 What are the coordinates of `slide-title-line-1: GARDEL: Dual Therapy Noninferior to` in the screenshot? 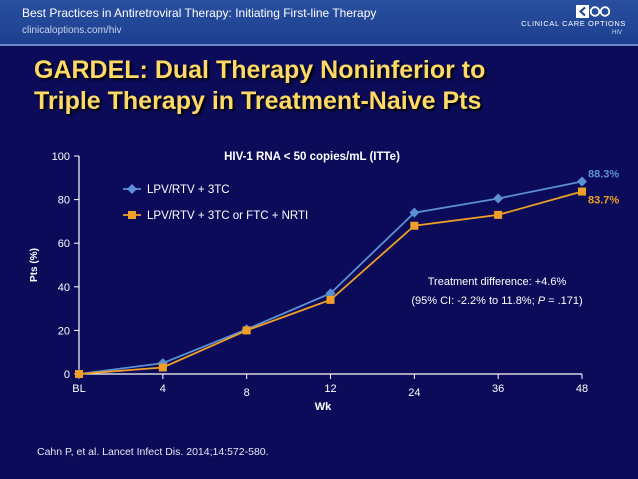 It's located at (260, 70).